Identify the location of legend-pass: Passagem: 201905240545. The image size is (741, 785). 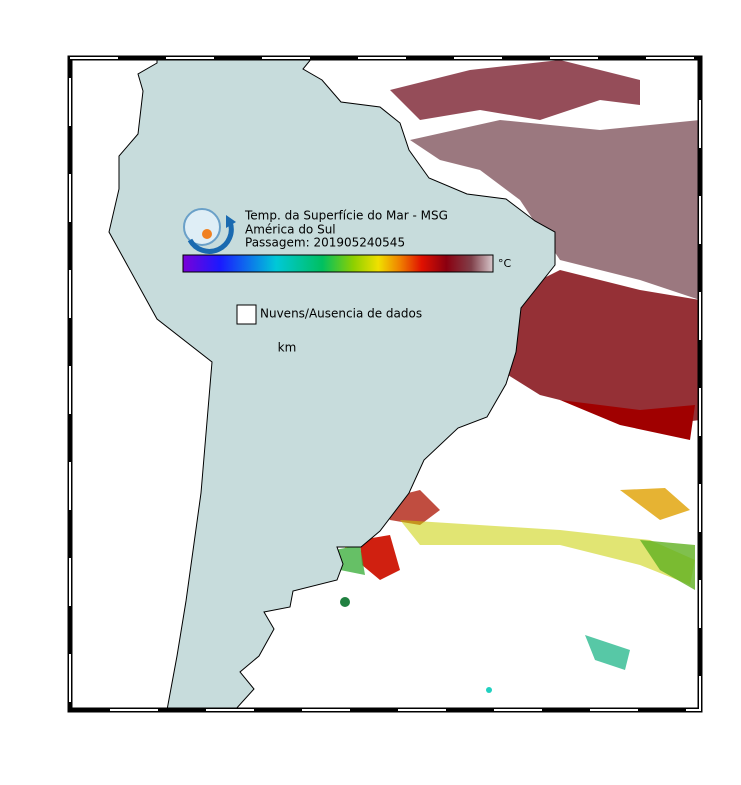
(325, 243).